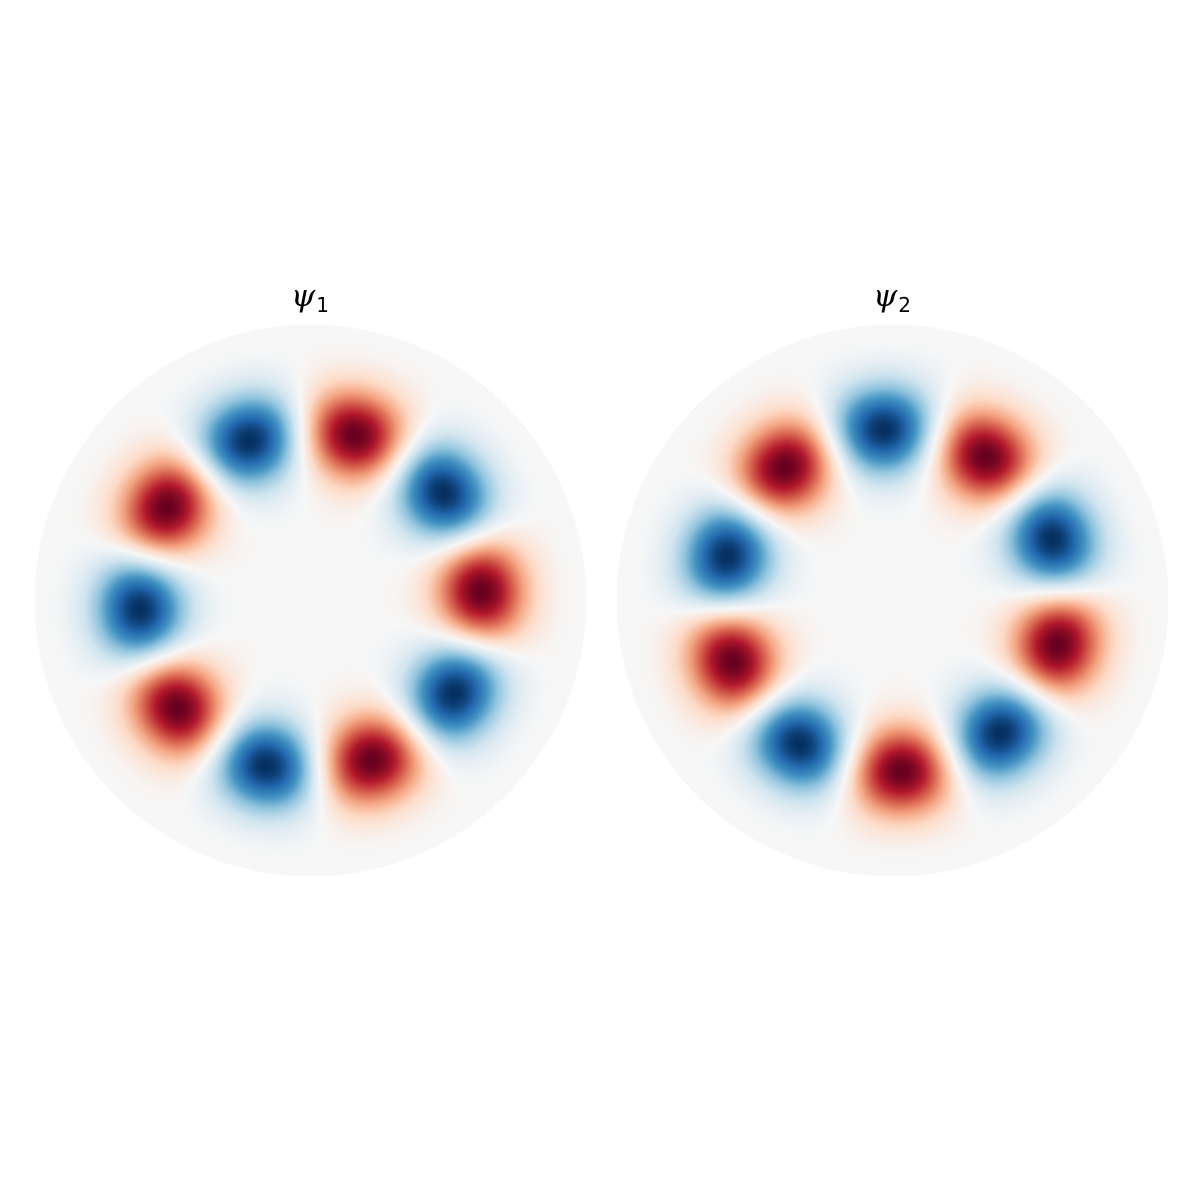 The height and width of the screenshot is (1200, 1200). Describe the element at coordinates (323, 305) in the screenshot. I see `psi-1-subscript: 1` at that location.